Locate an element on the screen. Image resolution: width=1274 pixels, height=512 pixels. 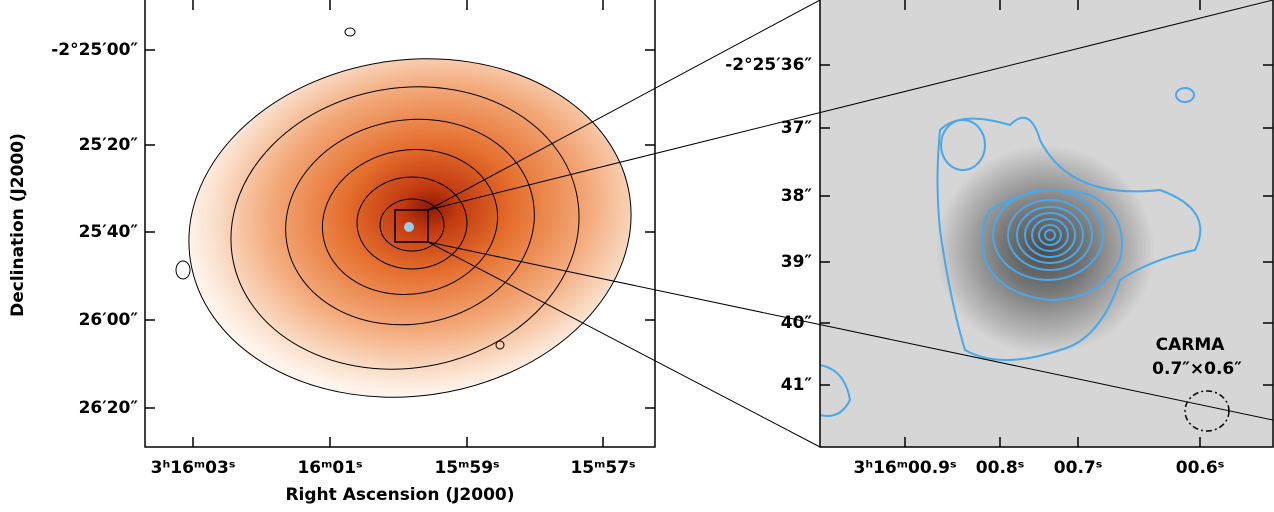
y-tick-label: 26′00″ is located at coordinates (109, 320).